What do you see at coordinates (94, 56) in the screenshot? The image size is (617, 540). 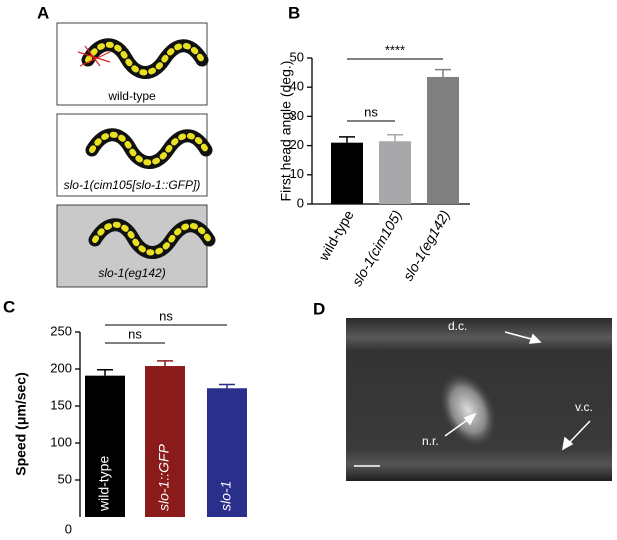 I see `angle-lines` at bounding box center [94, 56].